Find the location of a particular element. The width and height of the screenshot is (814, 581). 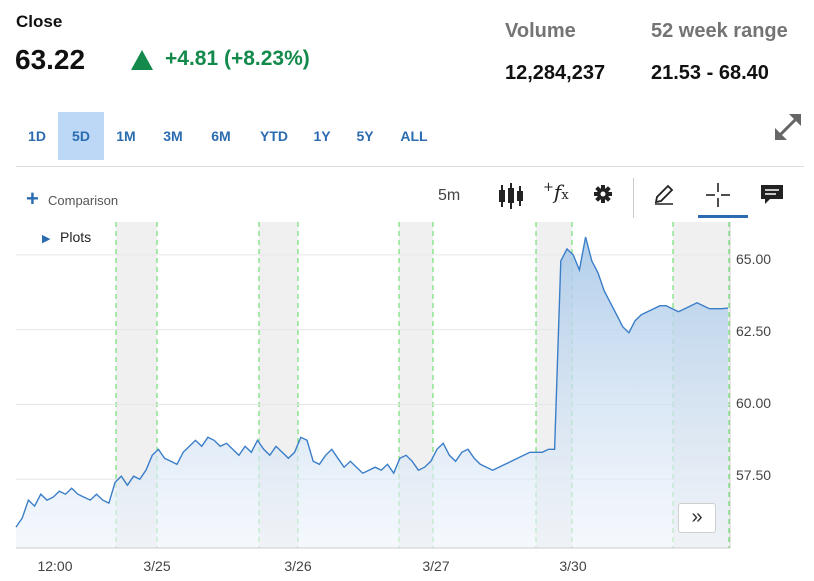

range-value: 21.53 - 68.40 is located at coordinates (710, 73).